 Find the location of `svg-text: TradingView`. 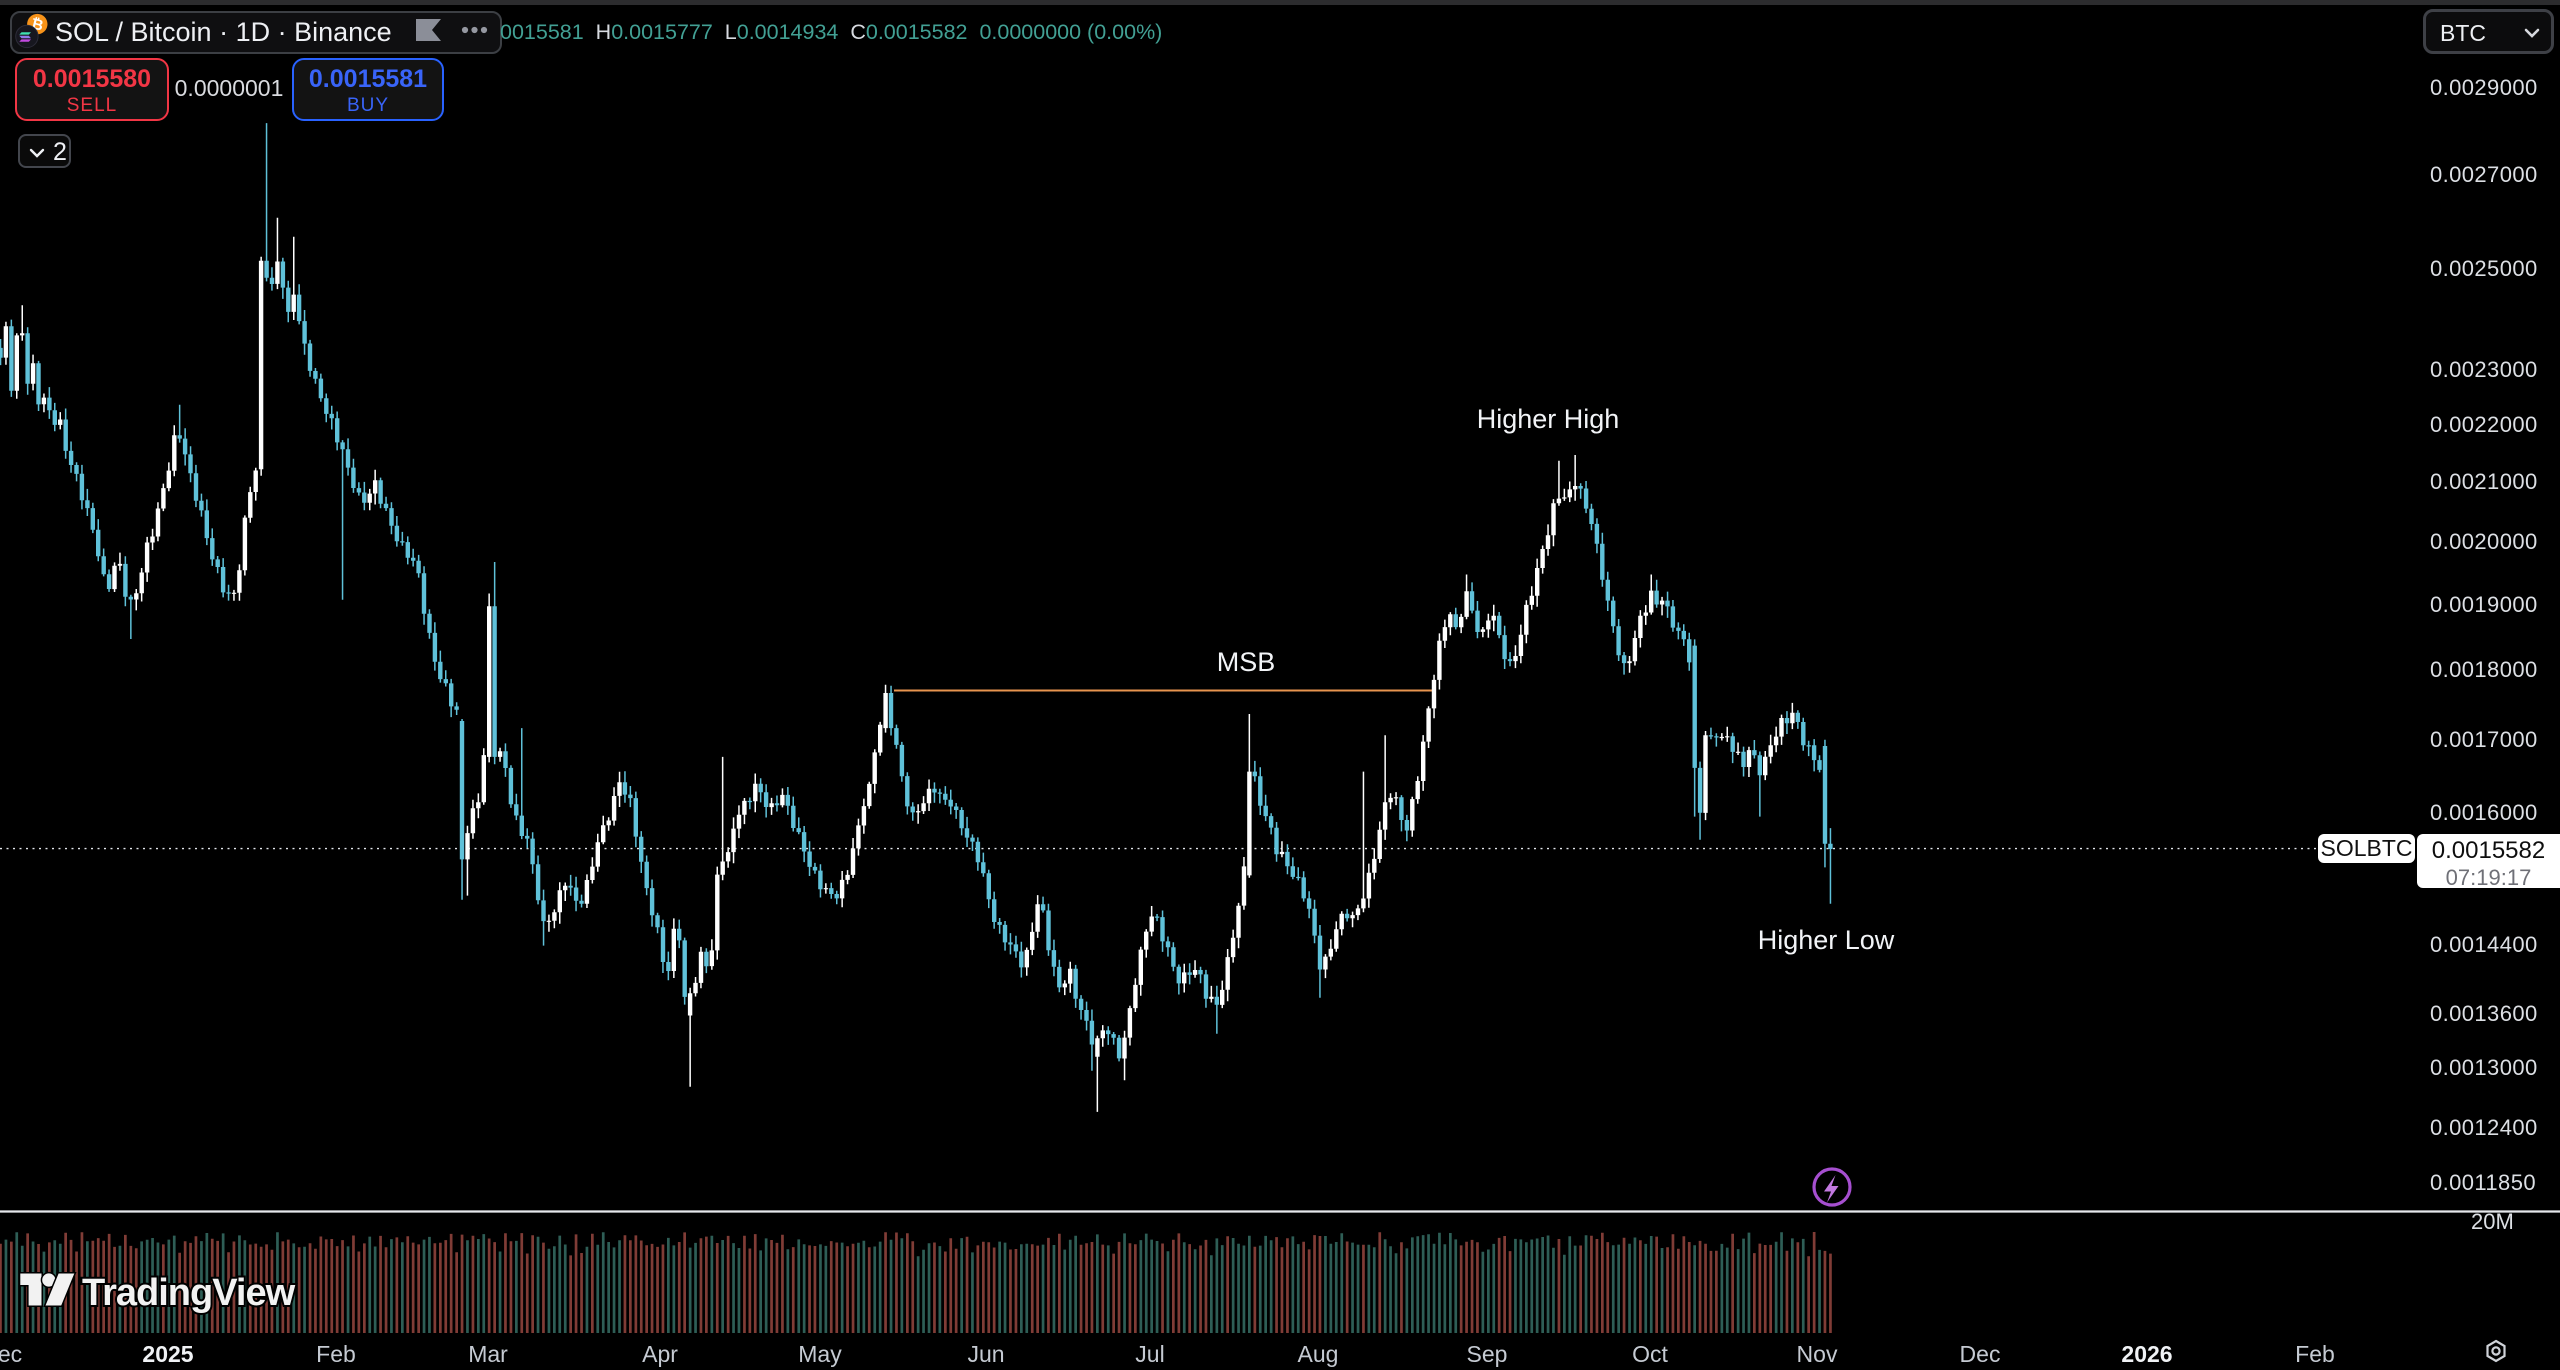

svg-text: TradingView is located at coordinates (189, 1293).